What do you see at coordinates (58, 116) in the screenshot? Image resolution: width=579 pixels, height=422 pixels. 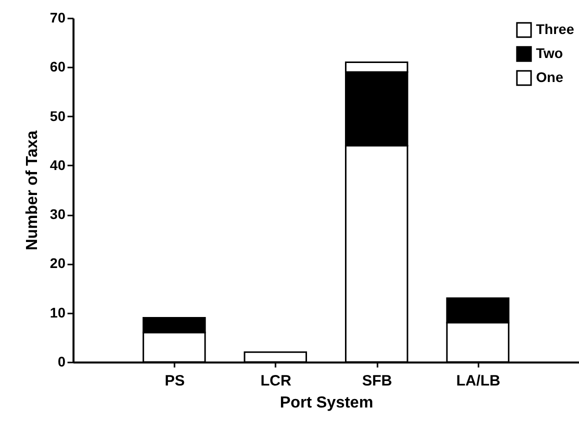 I see `y-tick-label: 50` at bounding box center [58, 116].